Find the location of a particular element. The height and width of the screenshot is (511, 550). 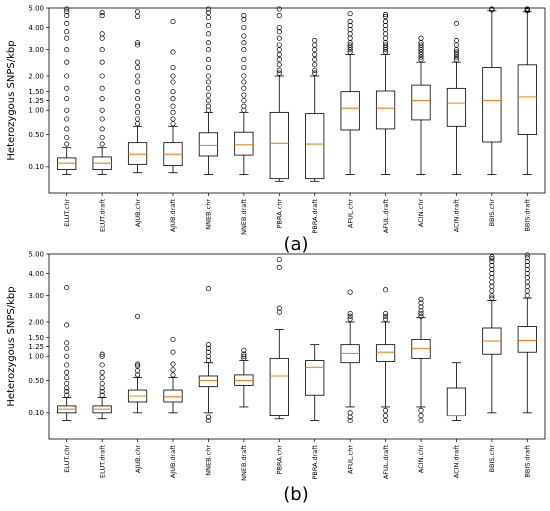

box-ajub-draft is located at coordinates (173, 96).